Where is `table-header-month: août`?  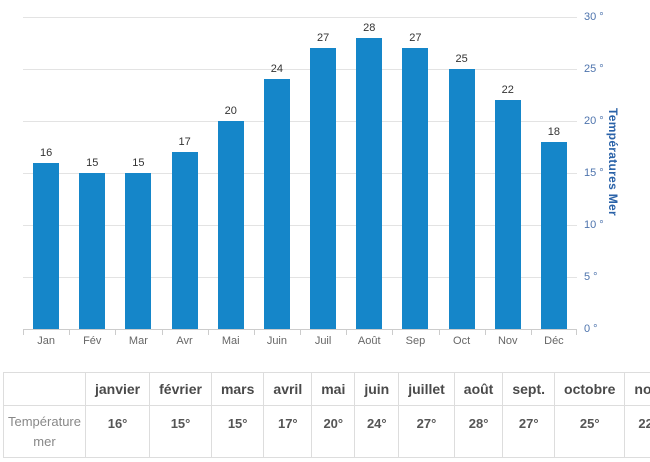 table-header-month: août is located at coordinates (478, 389).